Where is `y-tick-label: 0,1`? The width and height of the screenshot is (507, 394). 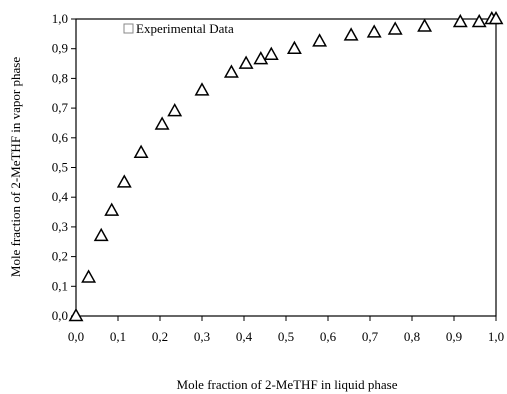
y-tick-label: 0,1 is located at coordinates (60, 285).